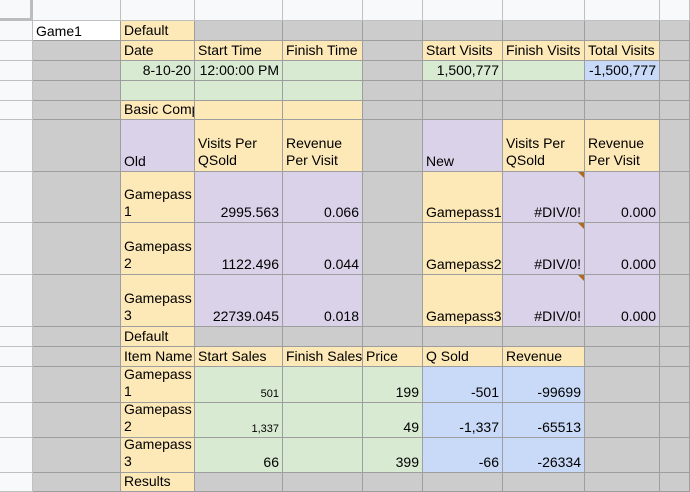 The width and height of the screenshot is (690, 492). I want to click on cell-i10, so click(675, 337).